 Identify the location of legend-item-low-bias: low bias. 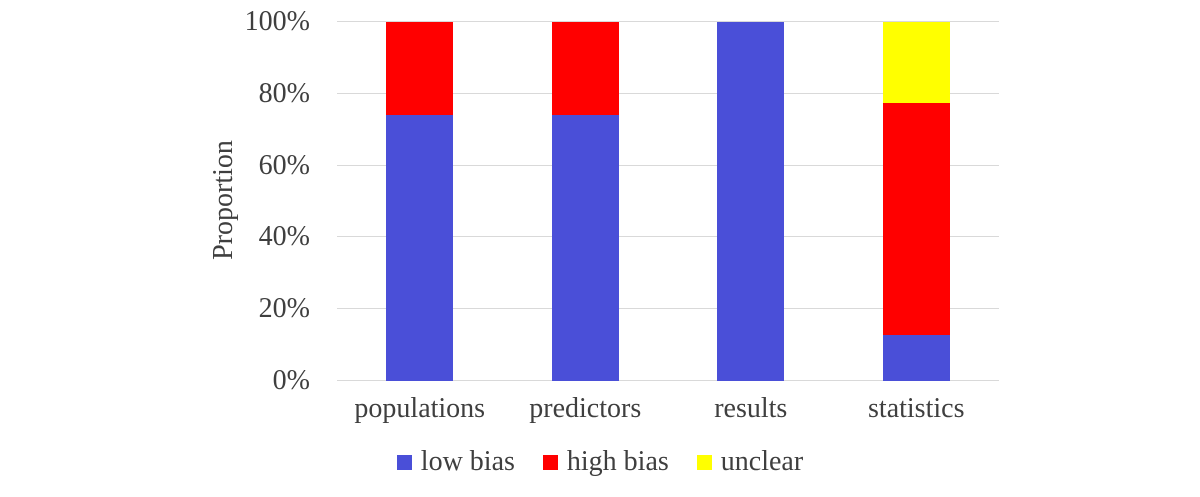
(455, 461).